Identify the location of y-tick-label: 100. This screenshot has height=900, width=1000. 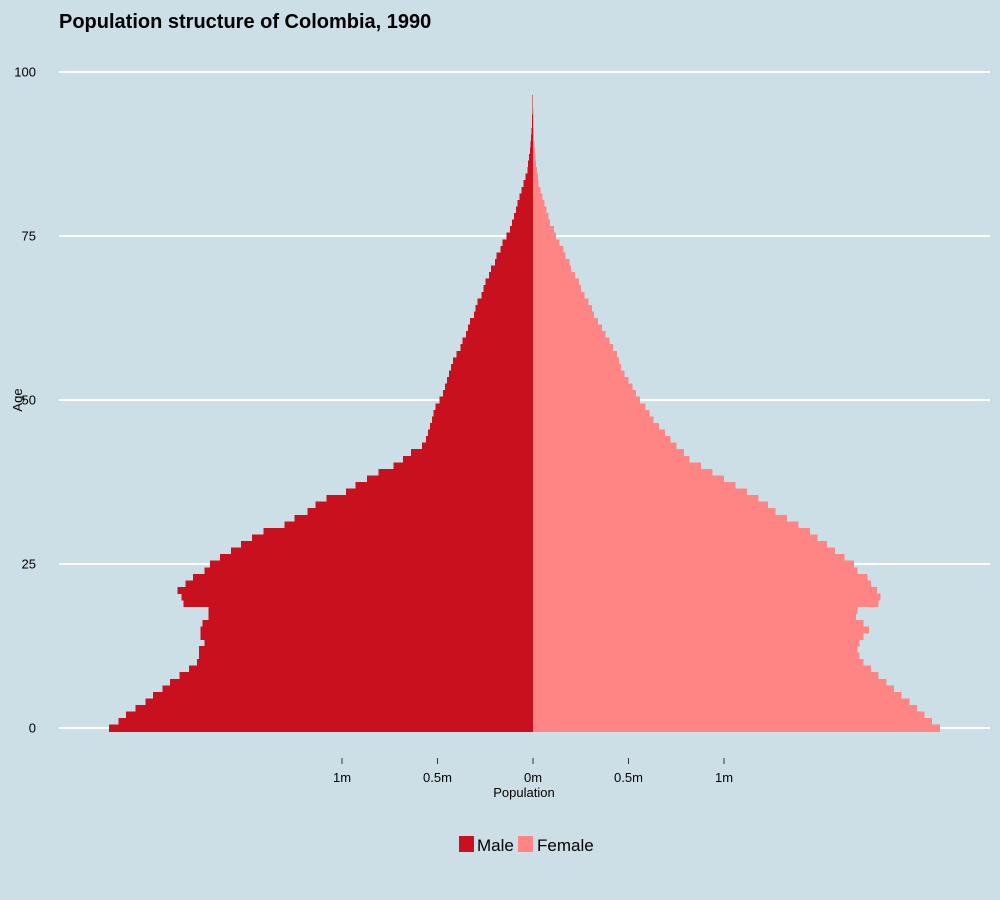
(25, 72).